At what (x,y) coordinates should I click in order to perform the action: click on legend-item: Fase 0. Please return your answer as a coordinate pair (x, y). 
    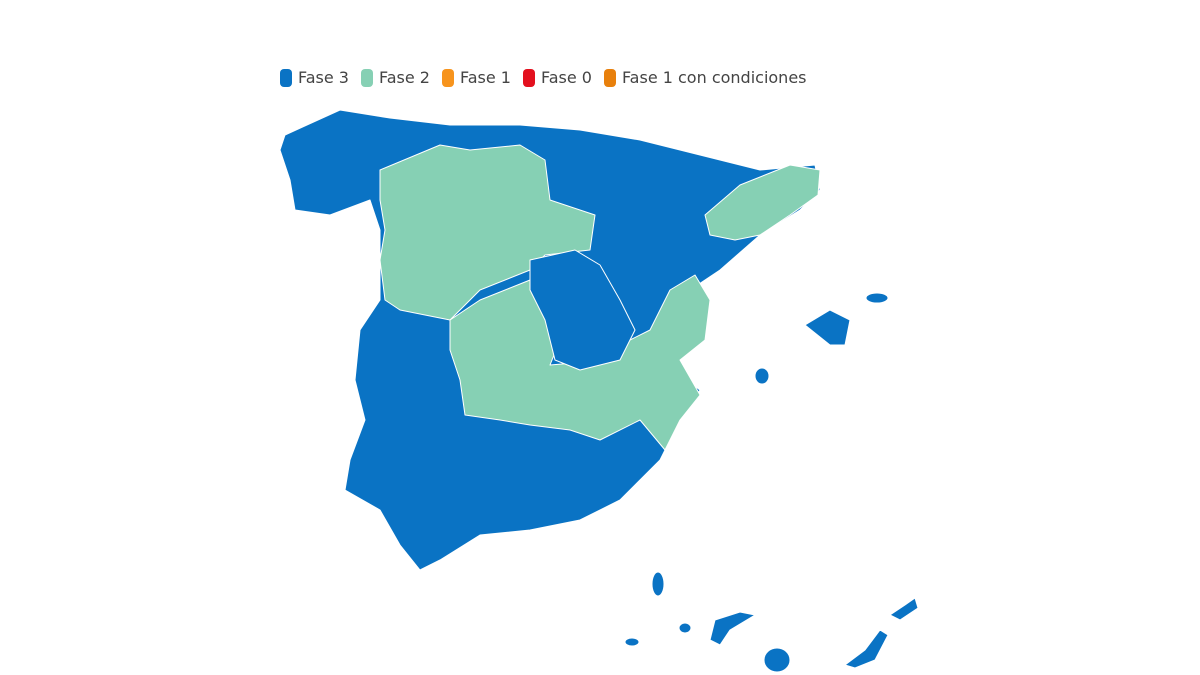
    Looking at the image, I should click on (557, 77).